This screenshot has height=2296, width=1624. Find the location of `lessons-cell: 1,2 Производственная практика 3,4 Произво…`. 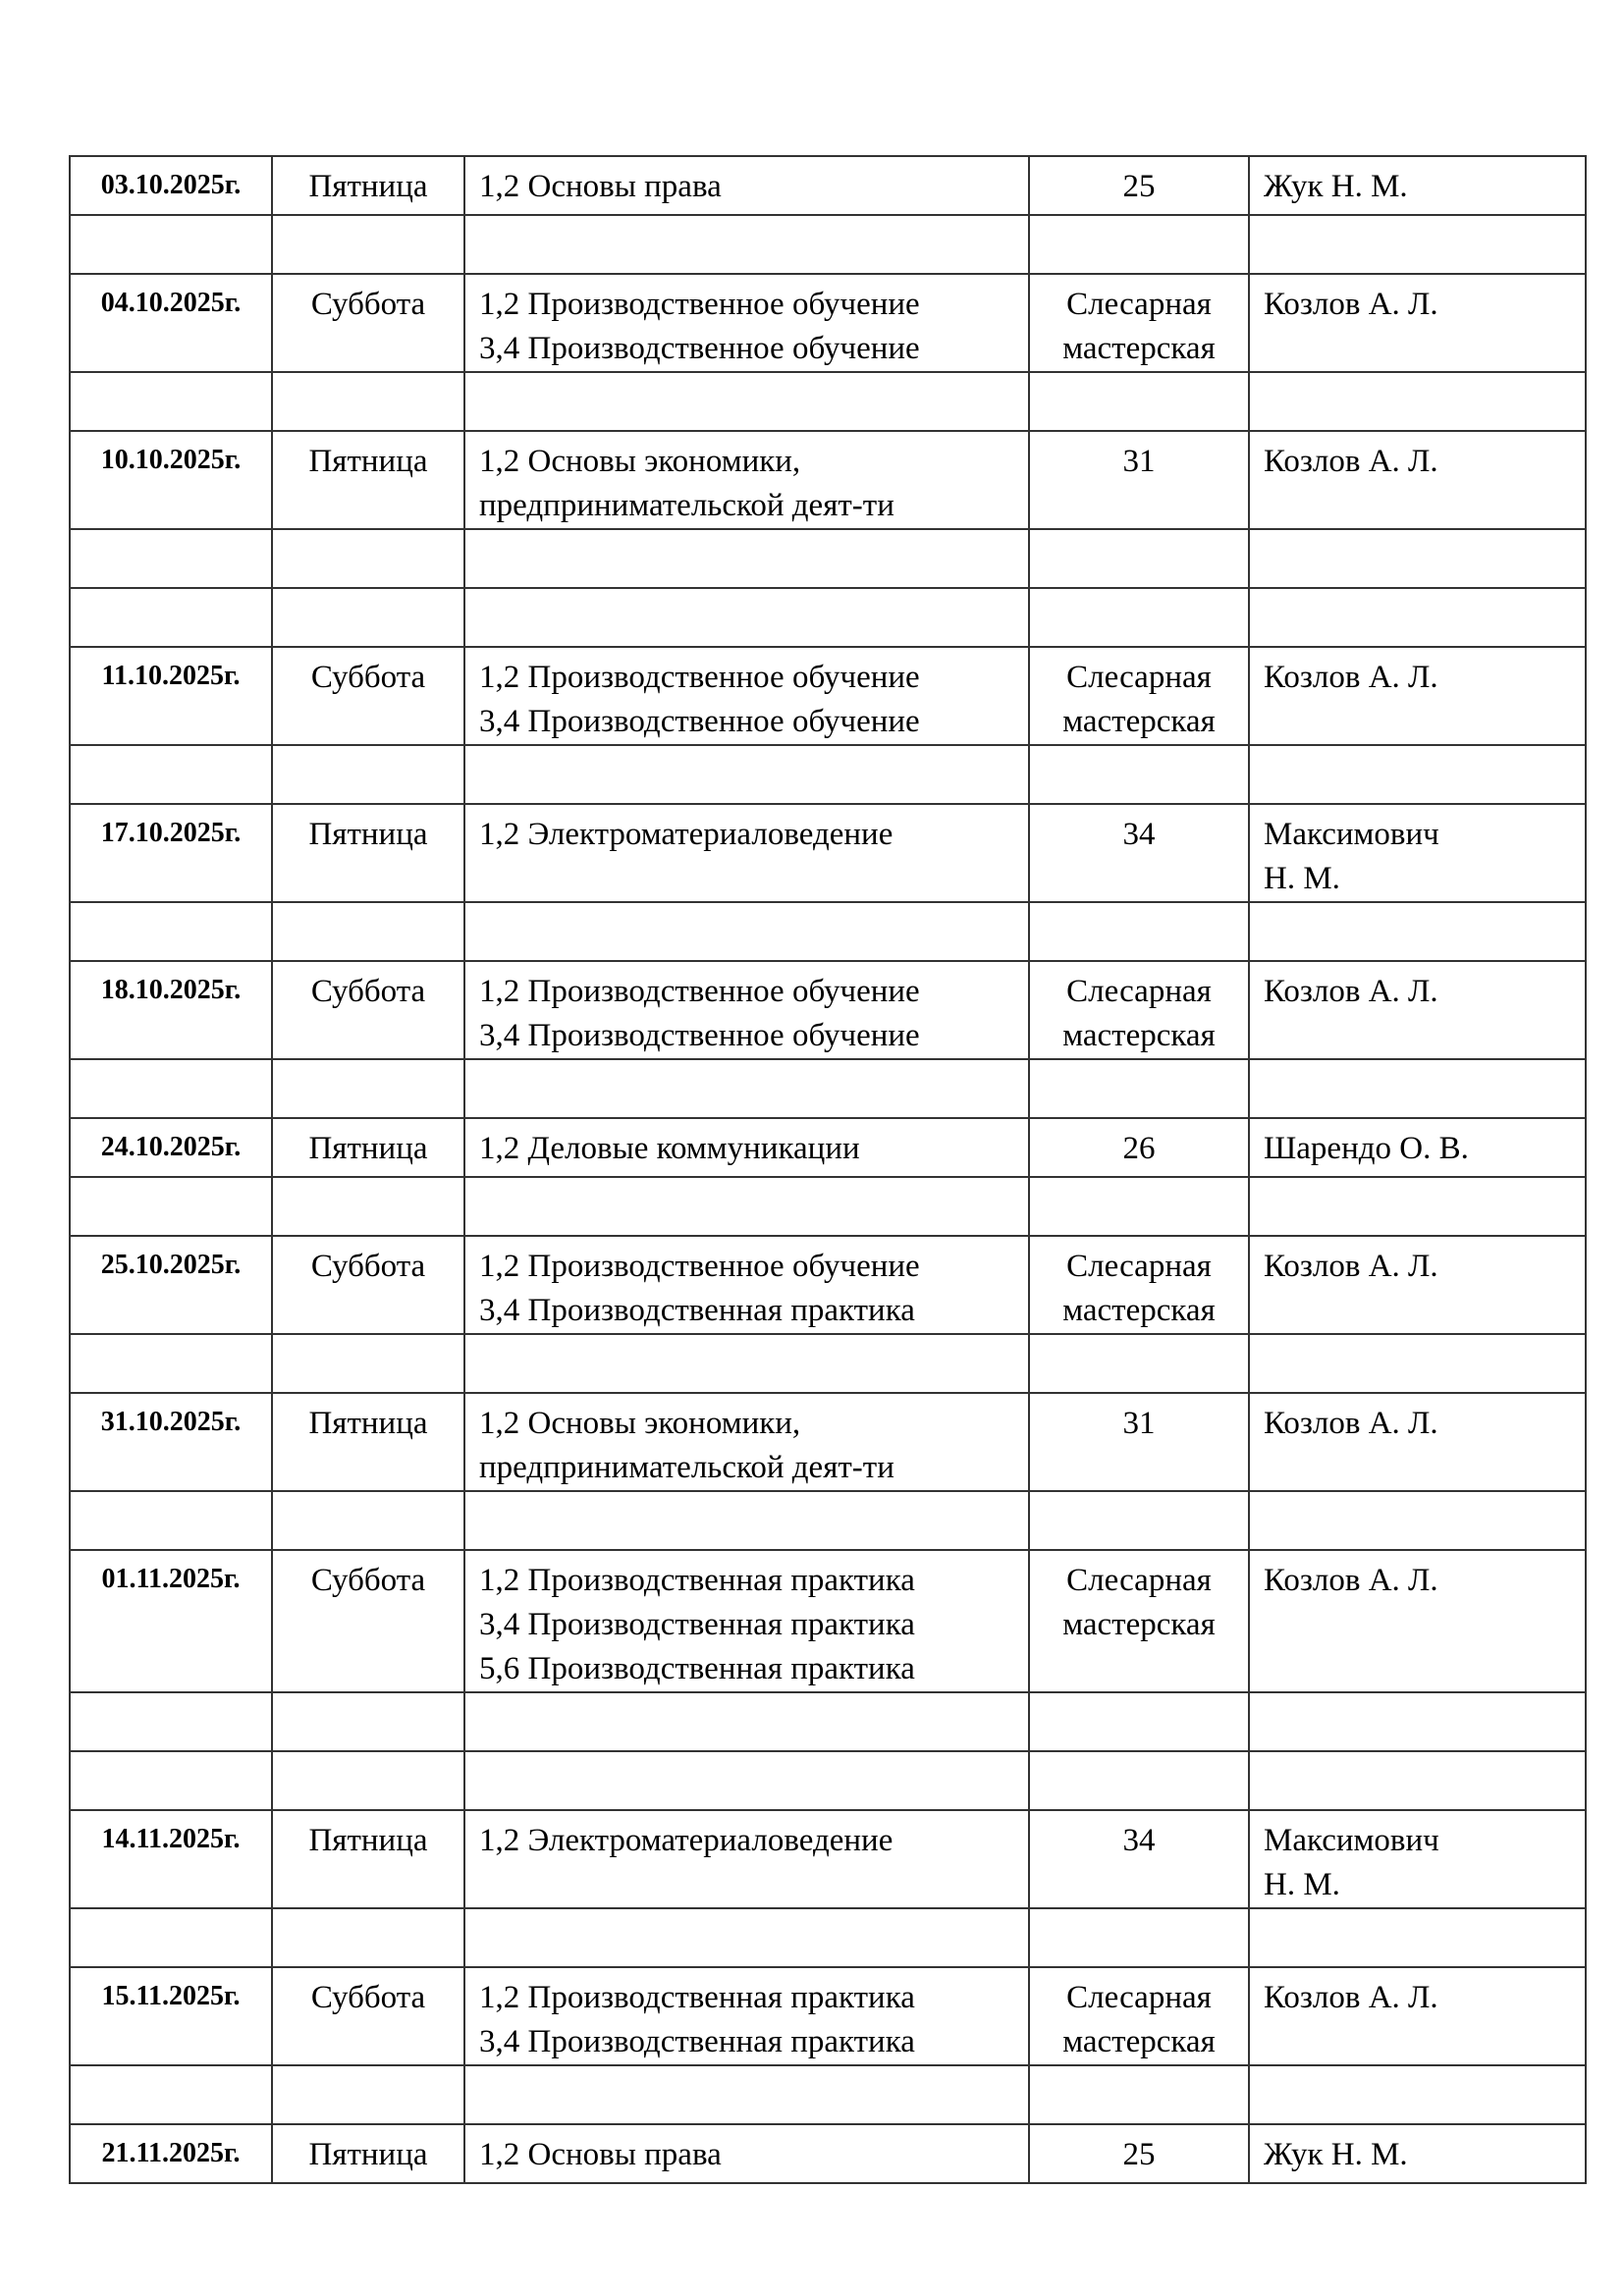

lessons-cell: 1,2 Производственная практика 3,4 Произво… is located at coordinates (746, 1621).